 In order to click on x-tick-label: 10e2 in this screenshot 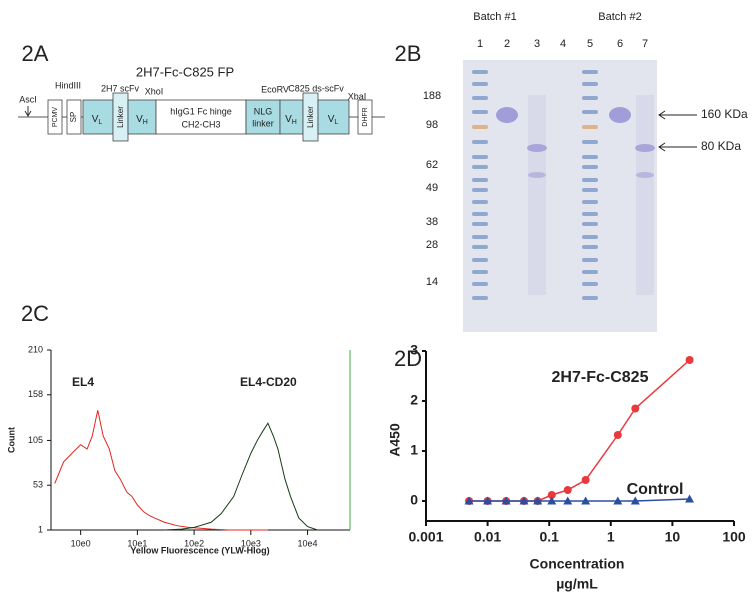, I will do `click(194, 543)`.